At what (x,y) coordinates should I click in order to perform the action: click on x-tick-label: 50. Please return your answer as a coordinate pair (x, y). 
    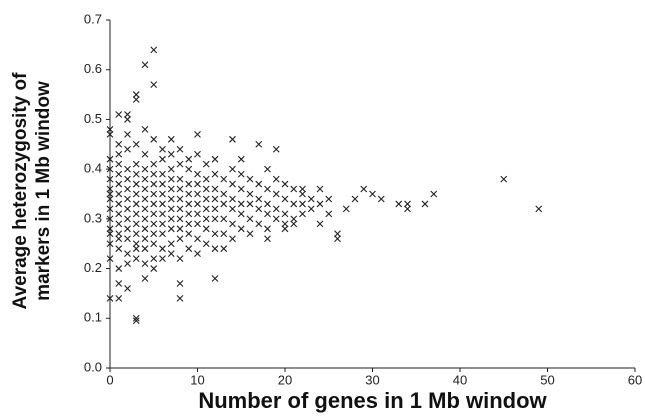
    Looking at the image, I should click on (547, 379).